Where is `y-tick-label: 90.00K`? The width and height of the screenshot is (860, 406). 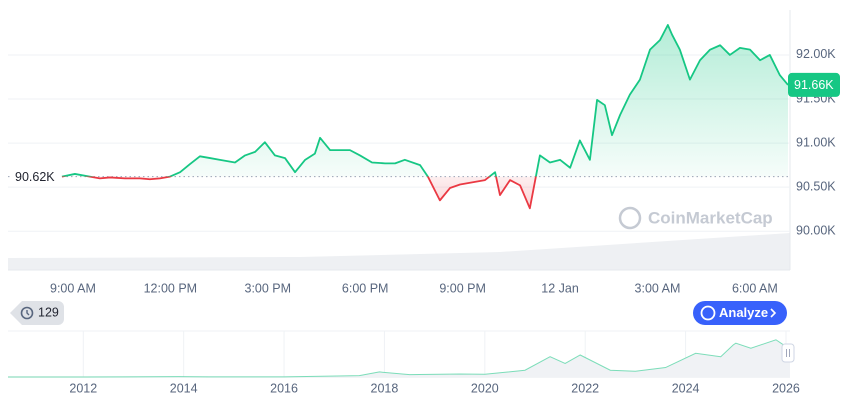 y-tick-label: 90.00K is located at coordinates (816, 231).